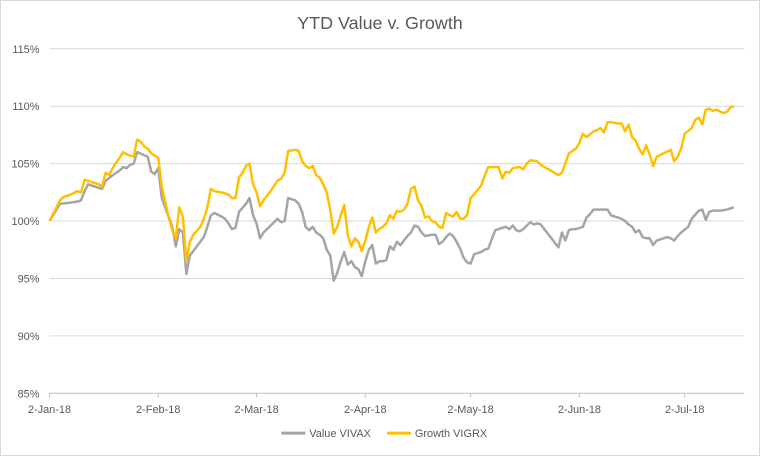 The height and width of the screenshot is (456, 760). What do you see at coordinates (49, 410) in the screenshot?
I see `x-tick-label: 2-Jan-18` at bounding box center [49, 410].